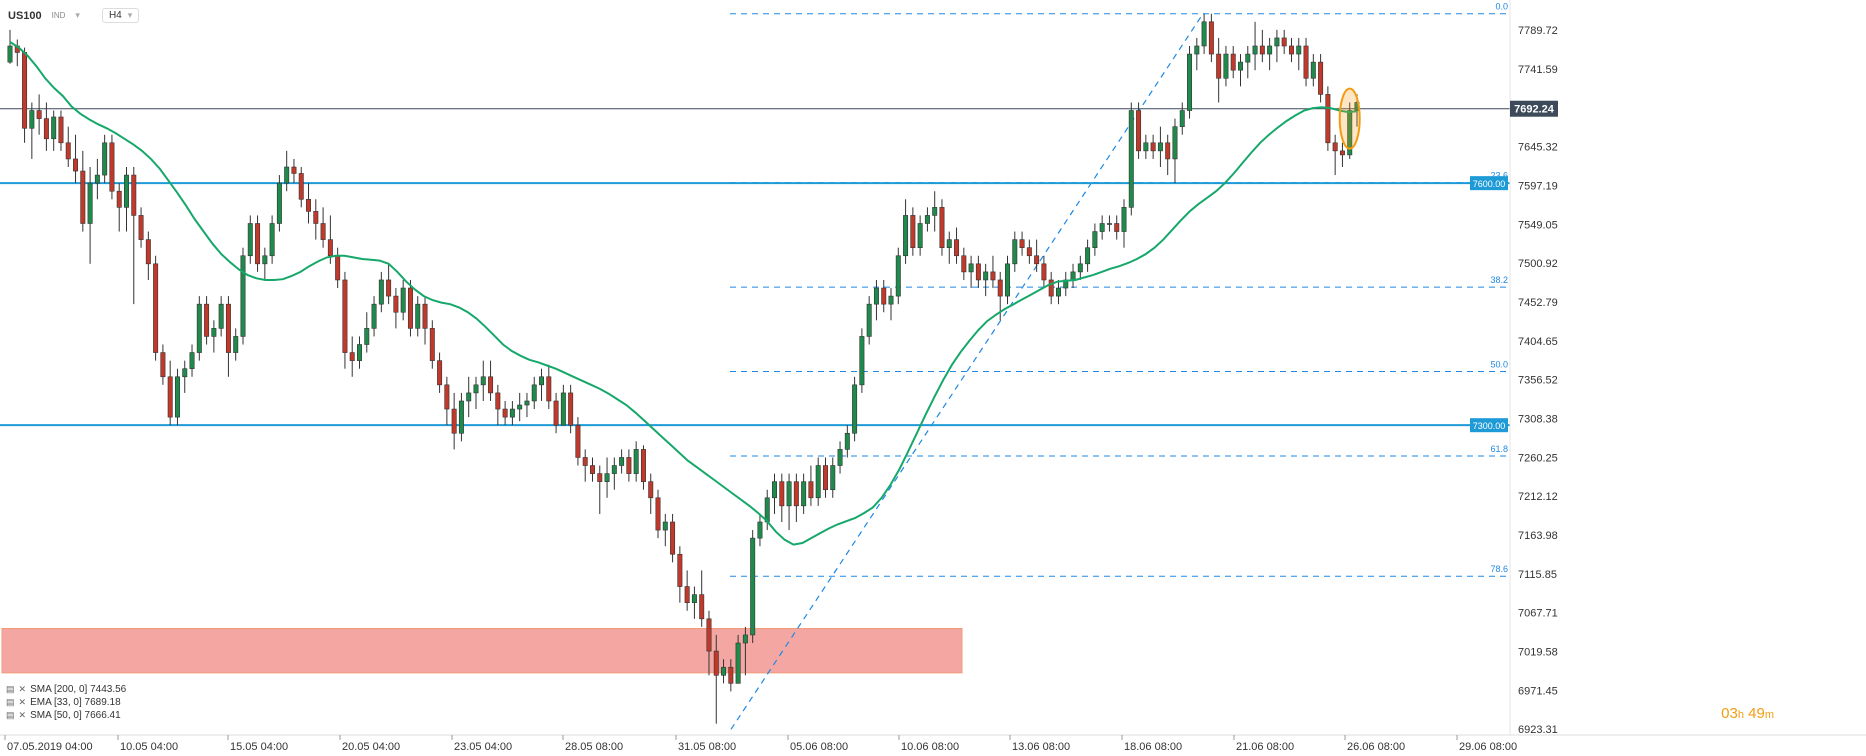 The height and width of the screenshot is (756, 1866). I want to click on y-tick-label: 7404.65, so click(1538, 342).